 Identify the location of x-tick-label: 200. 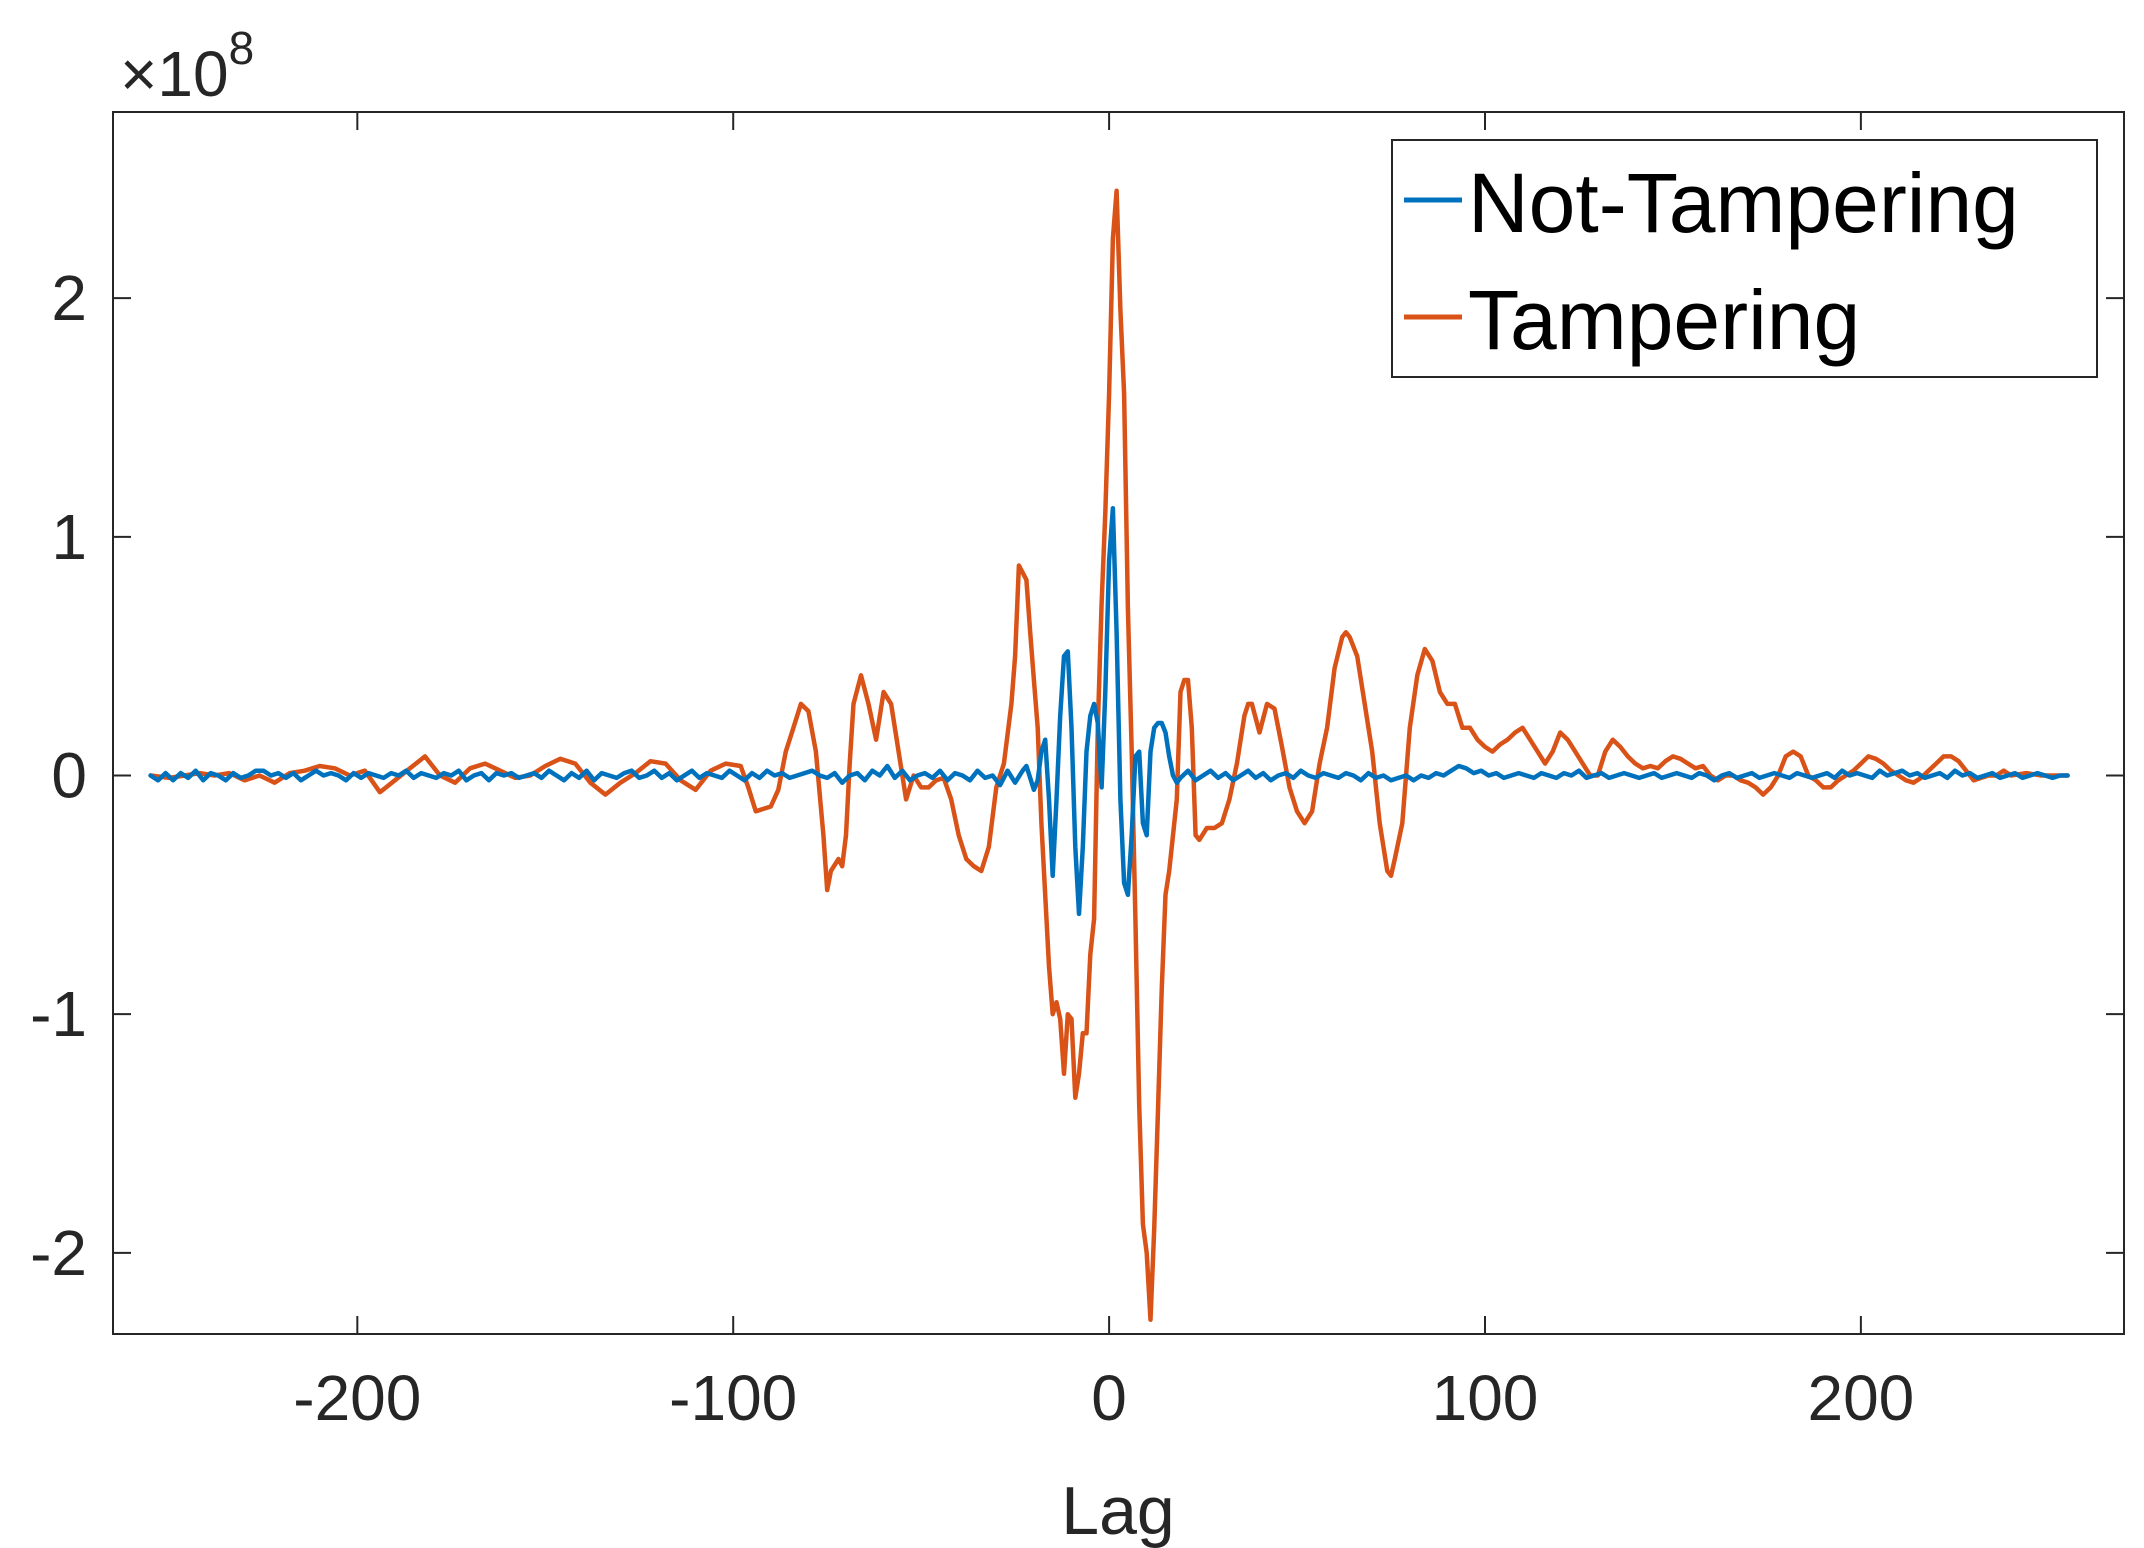
(1860, 1398).